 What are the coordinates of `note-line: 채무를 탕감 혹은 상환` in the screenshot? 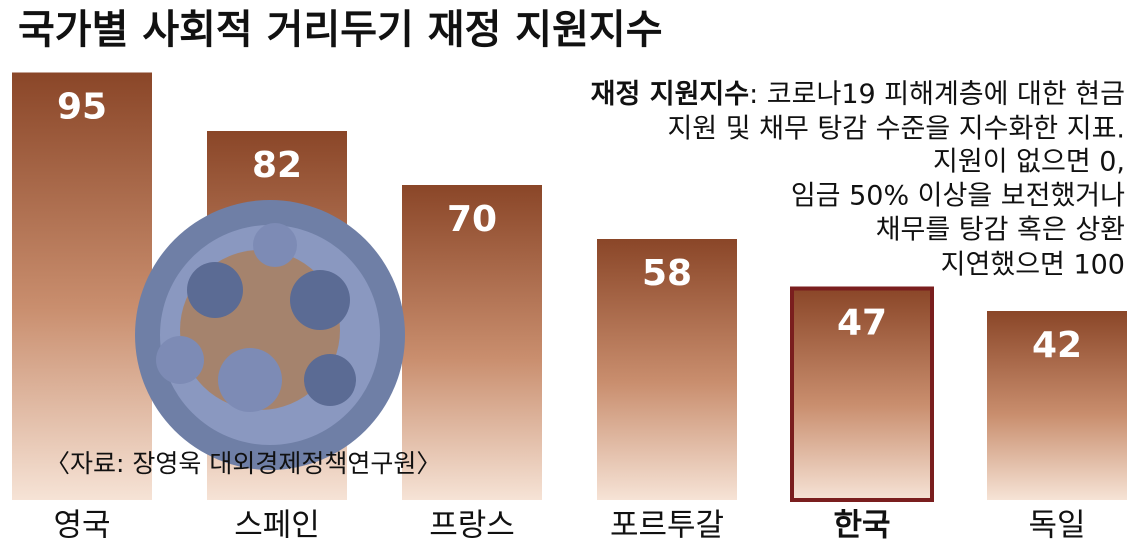 It's located at (1000, 230).